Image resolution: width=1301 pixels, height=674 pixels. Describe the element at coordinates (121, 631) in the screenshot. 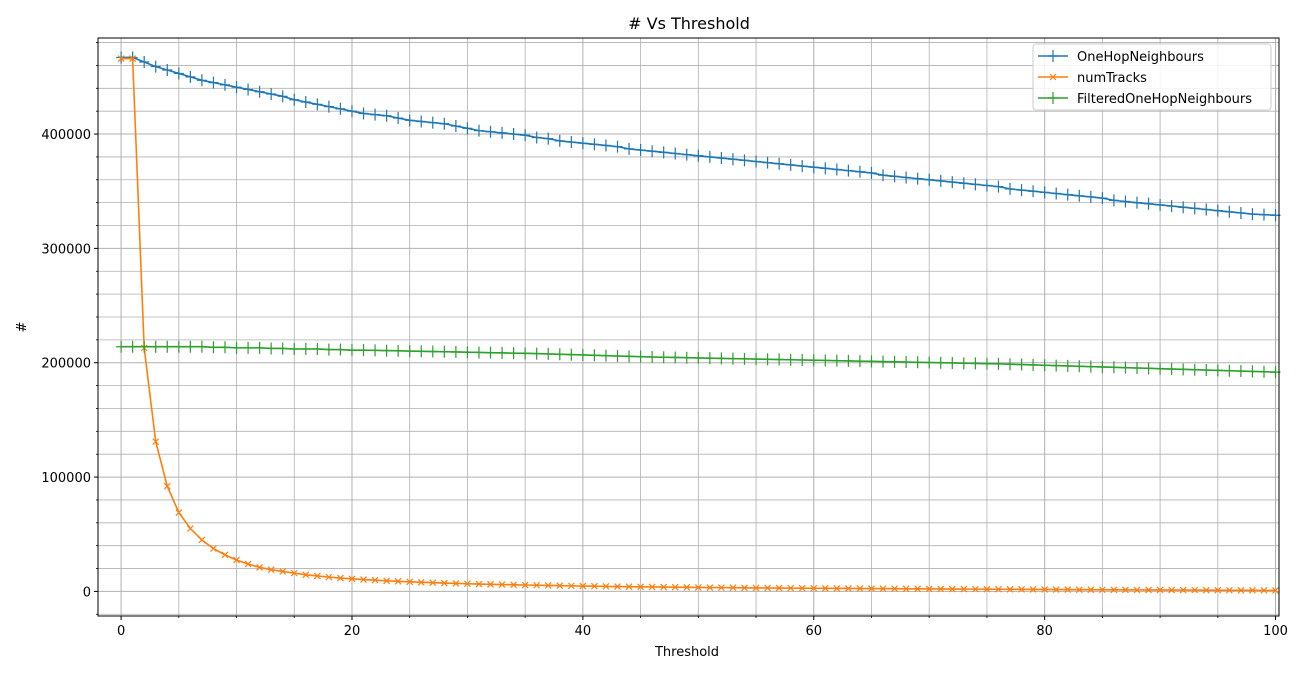

I see `x-tick-label: 0` at that location.